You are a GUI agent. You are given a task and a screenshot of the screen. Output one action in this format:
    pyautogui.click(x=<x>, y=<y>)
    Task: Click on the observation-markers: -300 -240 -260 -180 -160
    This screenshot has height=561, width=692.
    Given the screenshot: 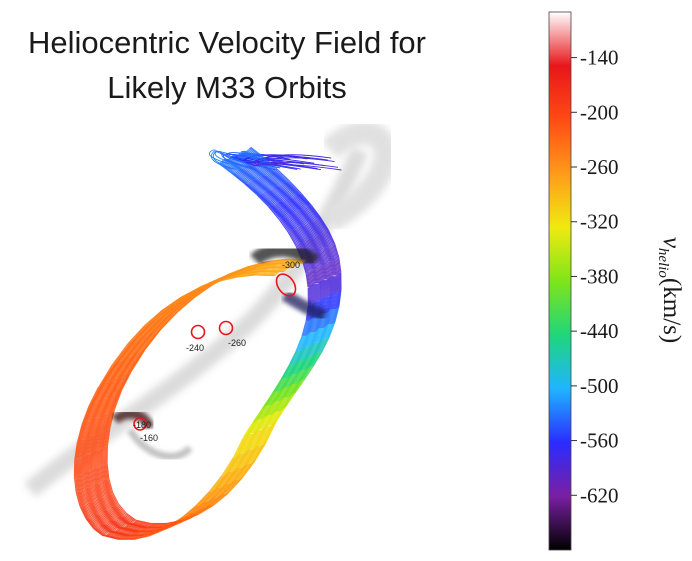 What is the action you would take?
    pyautogui.click(x=216, y=351)
    